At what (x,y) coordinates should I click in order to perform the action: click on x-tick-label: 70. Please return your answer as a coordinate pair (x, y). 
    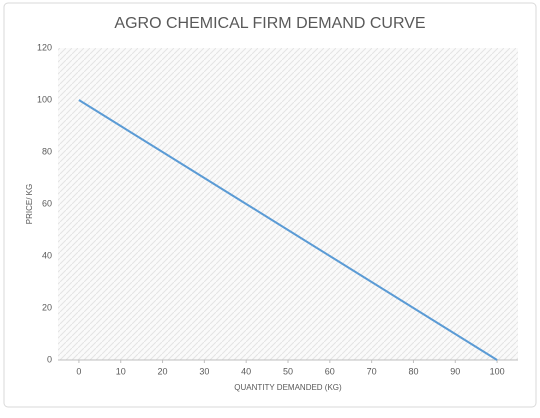
    Looking at the image, I should click on (372, 371).